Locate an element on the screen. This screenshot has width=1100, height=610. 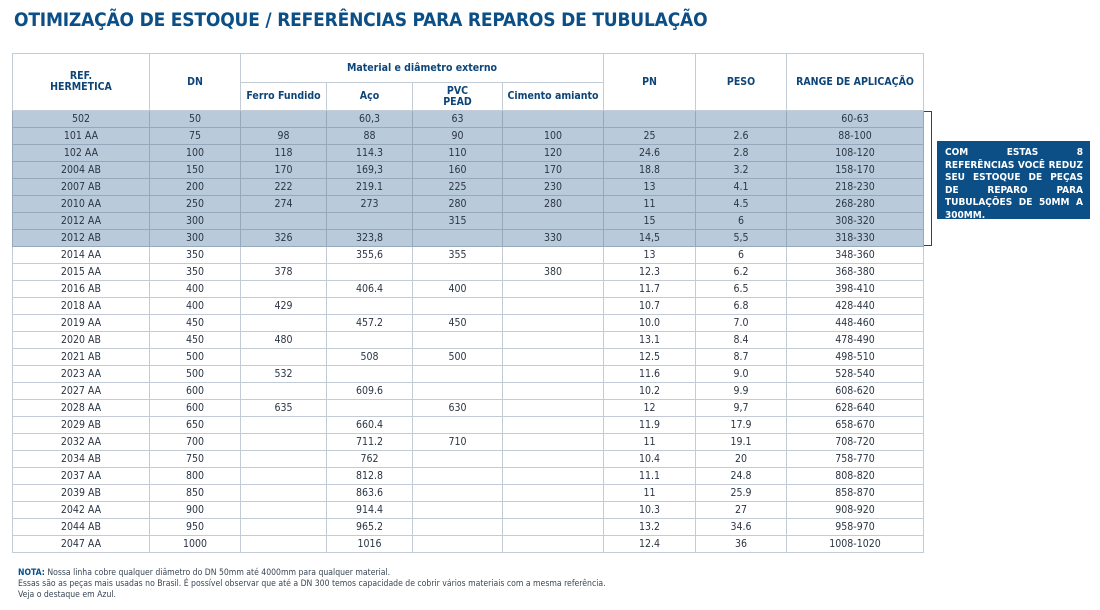
cell-ref: 2027 AA is located at coordinates (81, 391).